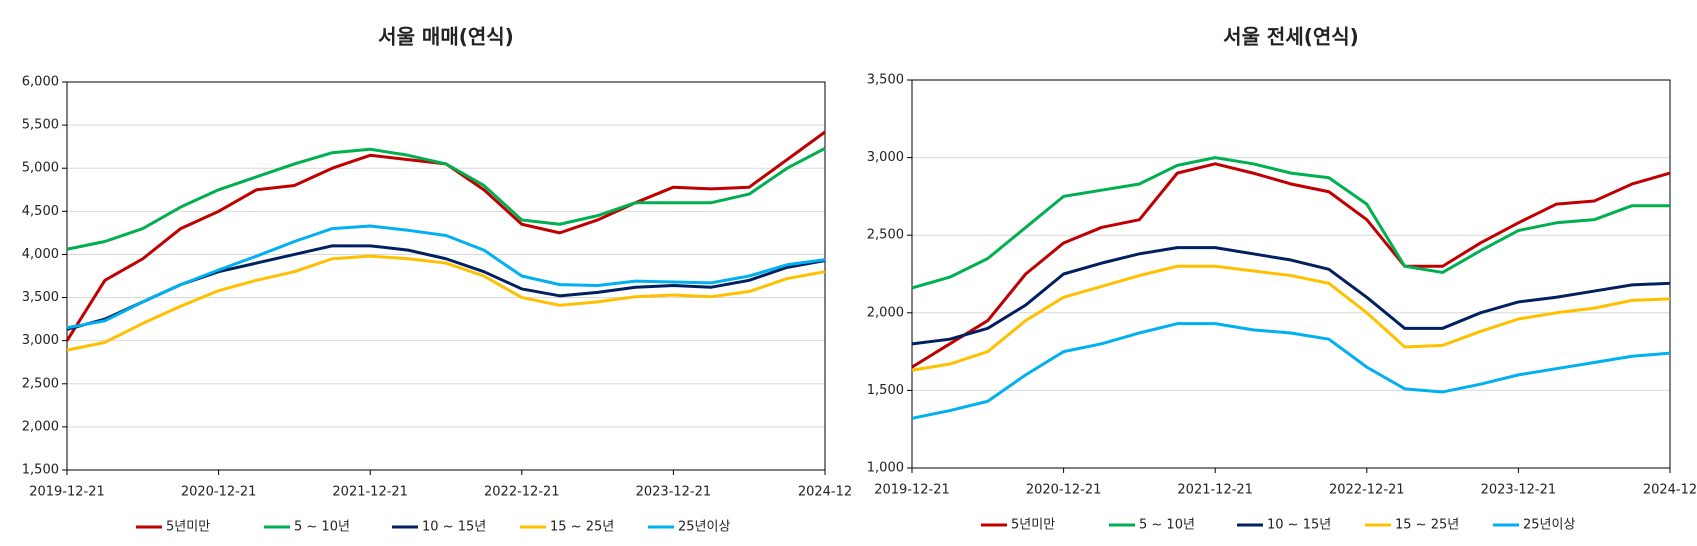  Describe the element at coordinates (1291, 37) in the screenshot. I see `chart-title: 서울 전세(연식)` at that location.